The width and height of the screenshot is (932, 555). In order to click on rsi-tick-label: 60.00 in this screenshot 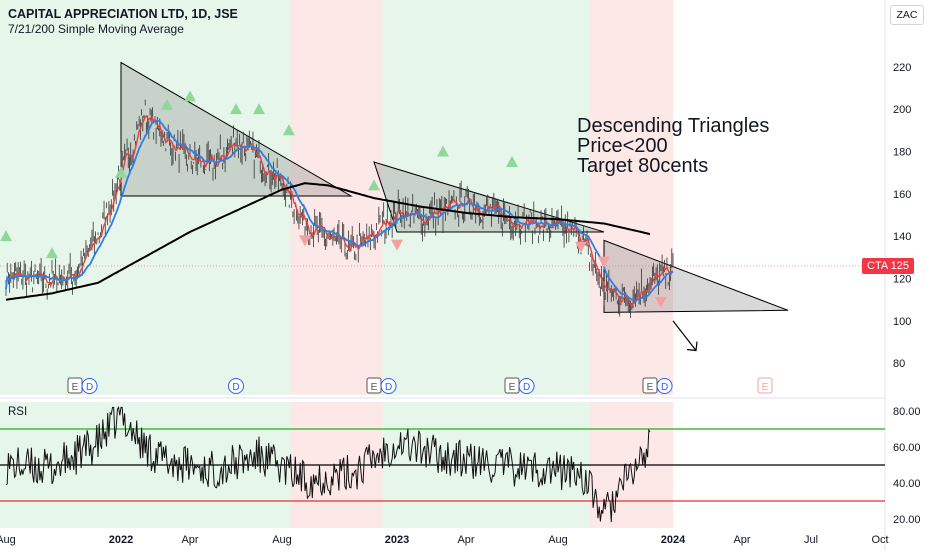, I will do `click(907, 448)`.